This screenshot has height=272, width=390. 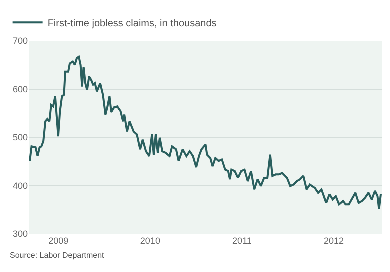 I want to click on x-tick-label: 2011, so click(x=242, y=241).